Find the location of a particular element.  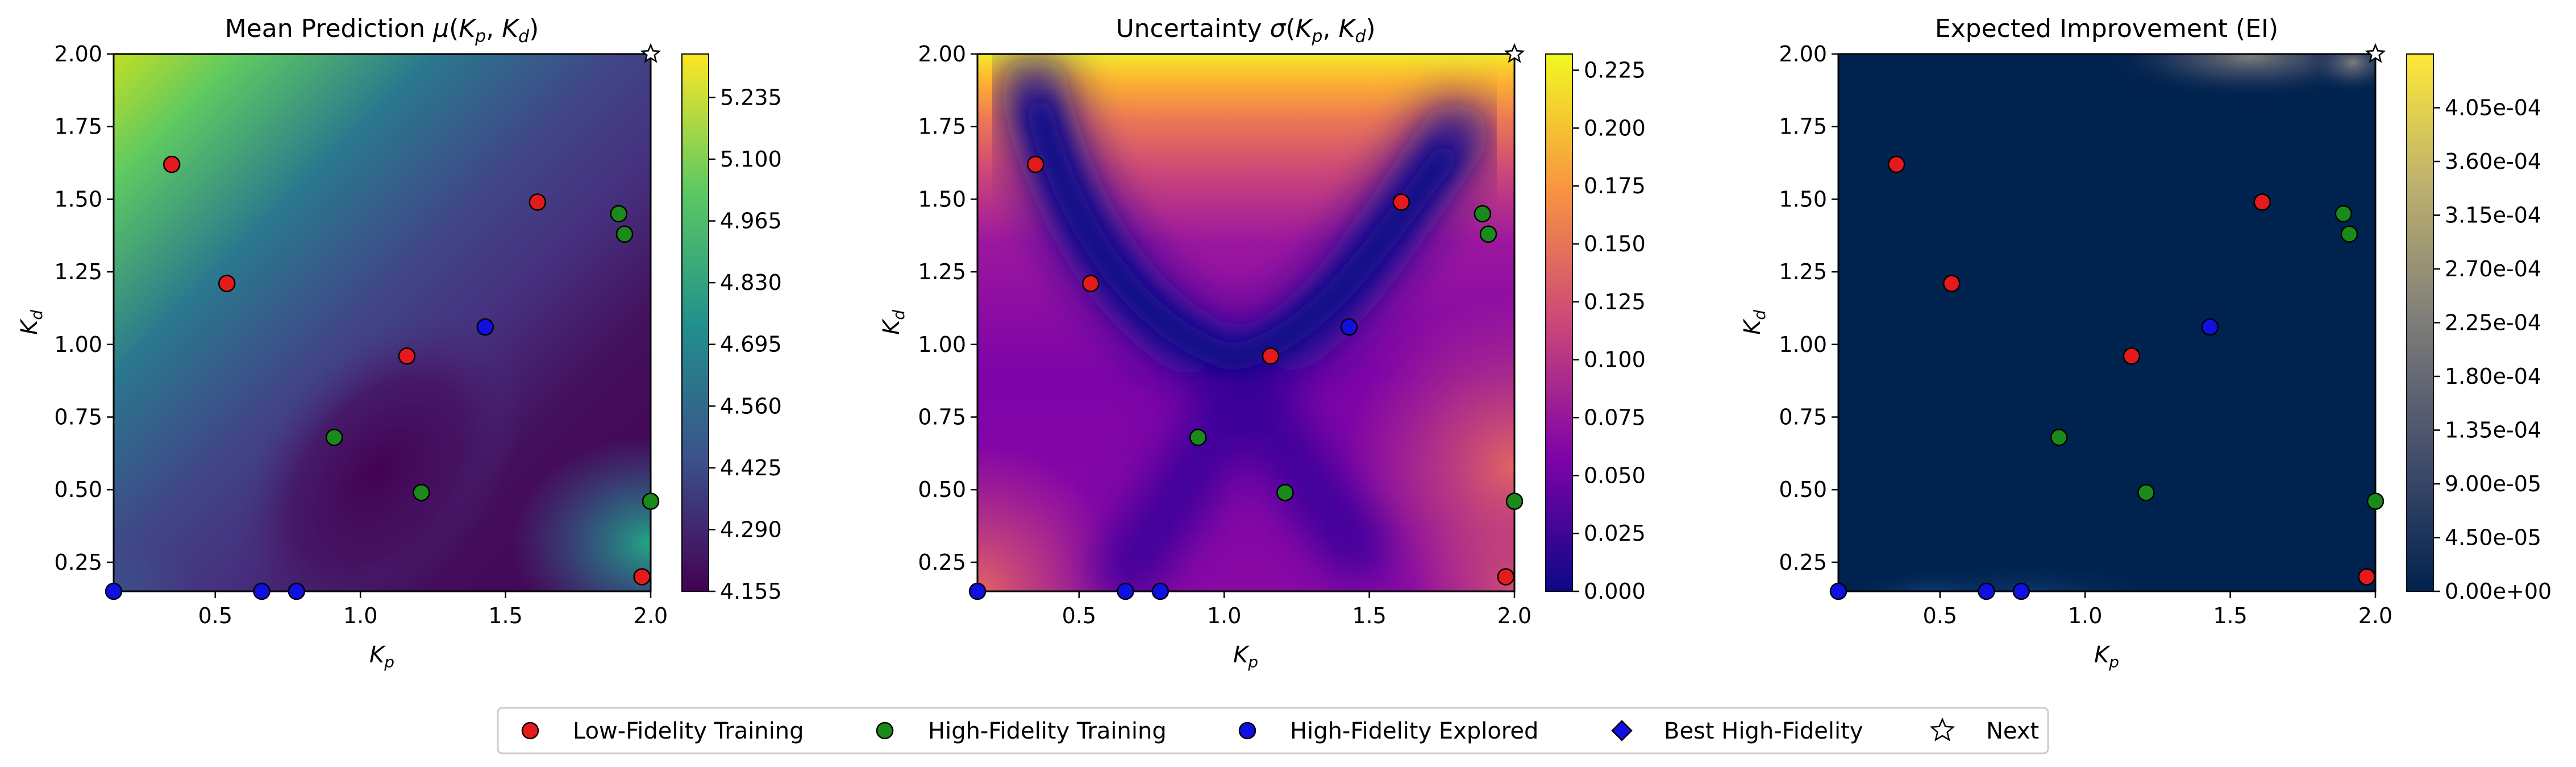

colorbar-tick-label: 0.00e+00 is located at coordinates (2498, 591).